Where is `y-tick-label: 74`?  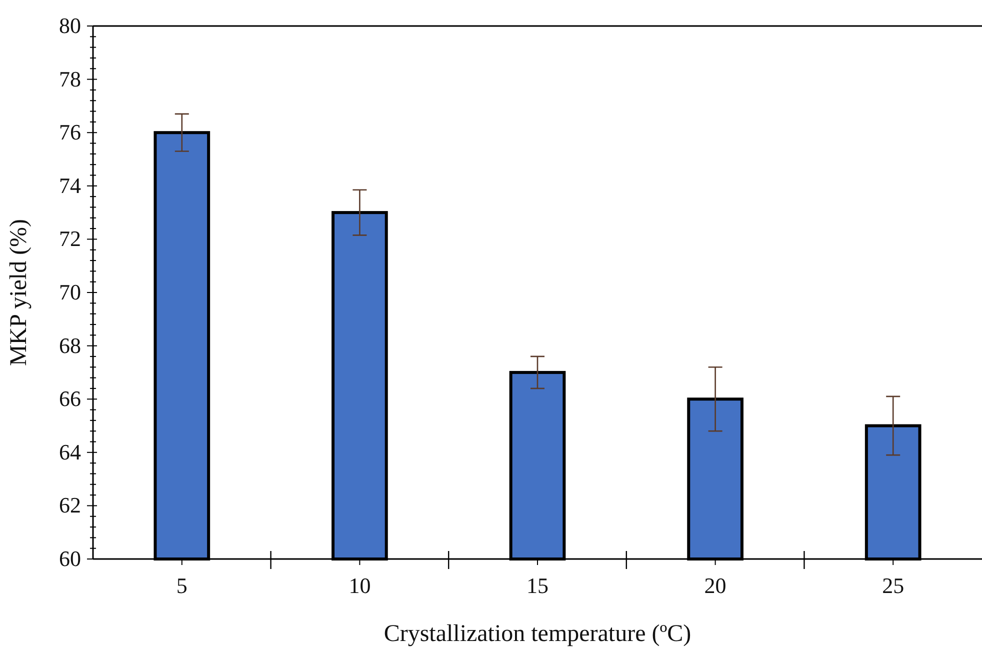
y-tick-label: 74 is located at coordinates (70, 185).